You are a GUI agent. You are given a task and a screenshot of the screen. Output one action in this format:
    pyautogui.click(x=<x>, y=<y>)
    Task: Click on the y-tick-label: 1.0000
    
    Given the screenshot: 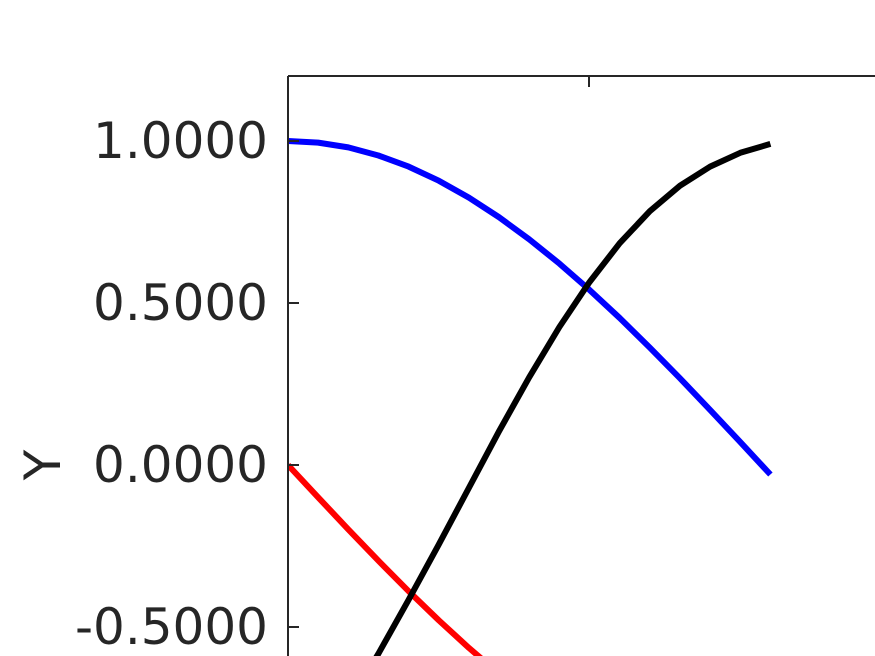 What is the action you would take?
    pyautogui.click(x=180, y=141)
    